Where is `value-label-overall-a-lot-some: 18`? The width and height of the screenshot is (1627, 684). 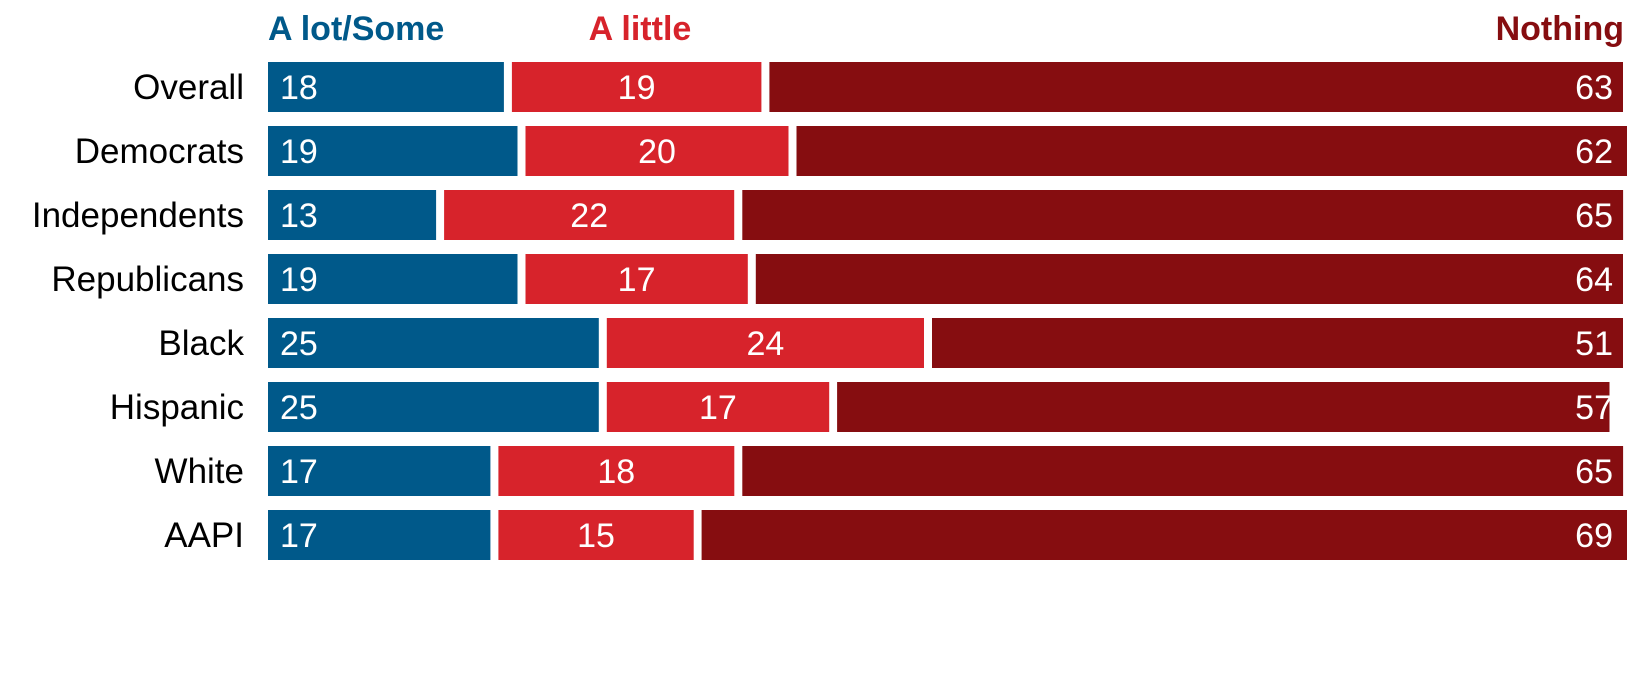 value-label-overall-a-lot-some: 18 is located at coordinates (299, 88).